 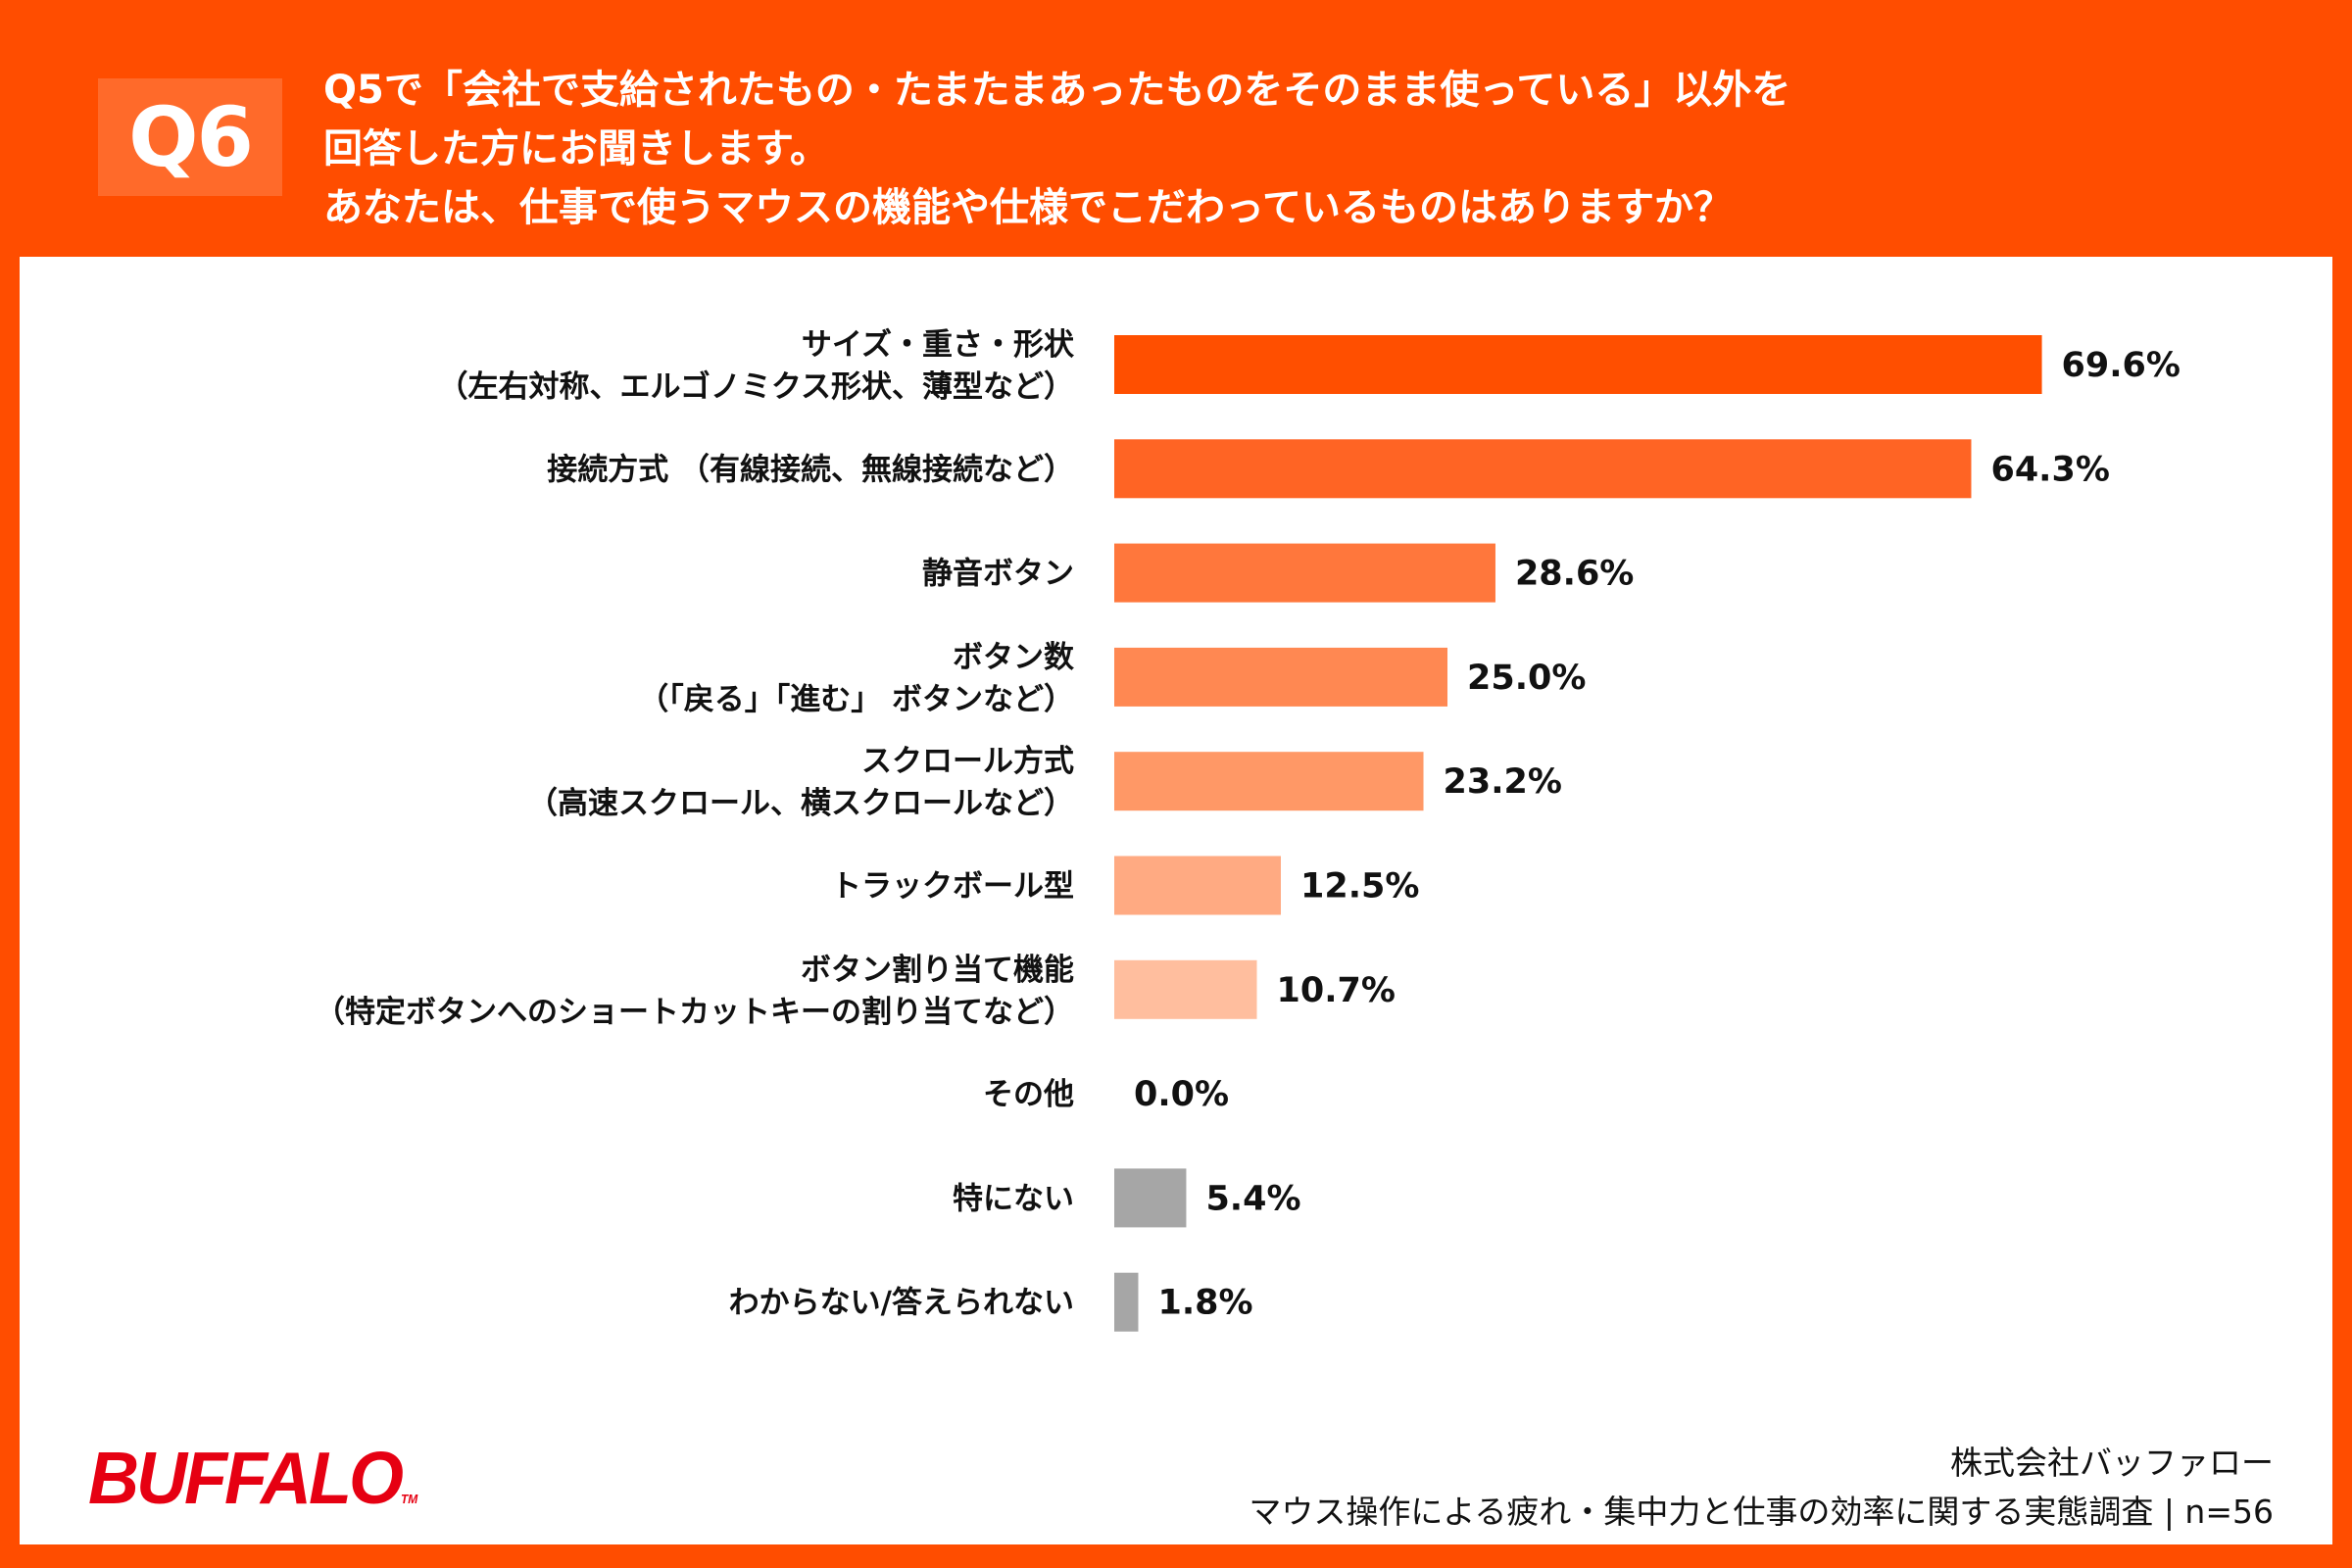 What do you see at coordinates (1057, 90) in the screenshot?
I see `question-line: Q5で「会社で支給されたもの・たまたまあったものをそのまま使っている」以外を` at bounding box center [1057, 90].